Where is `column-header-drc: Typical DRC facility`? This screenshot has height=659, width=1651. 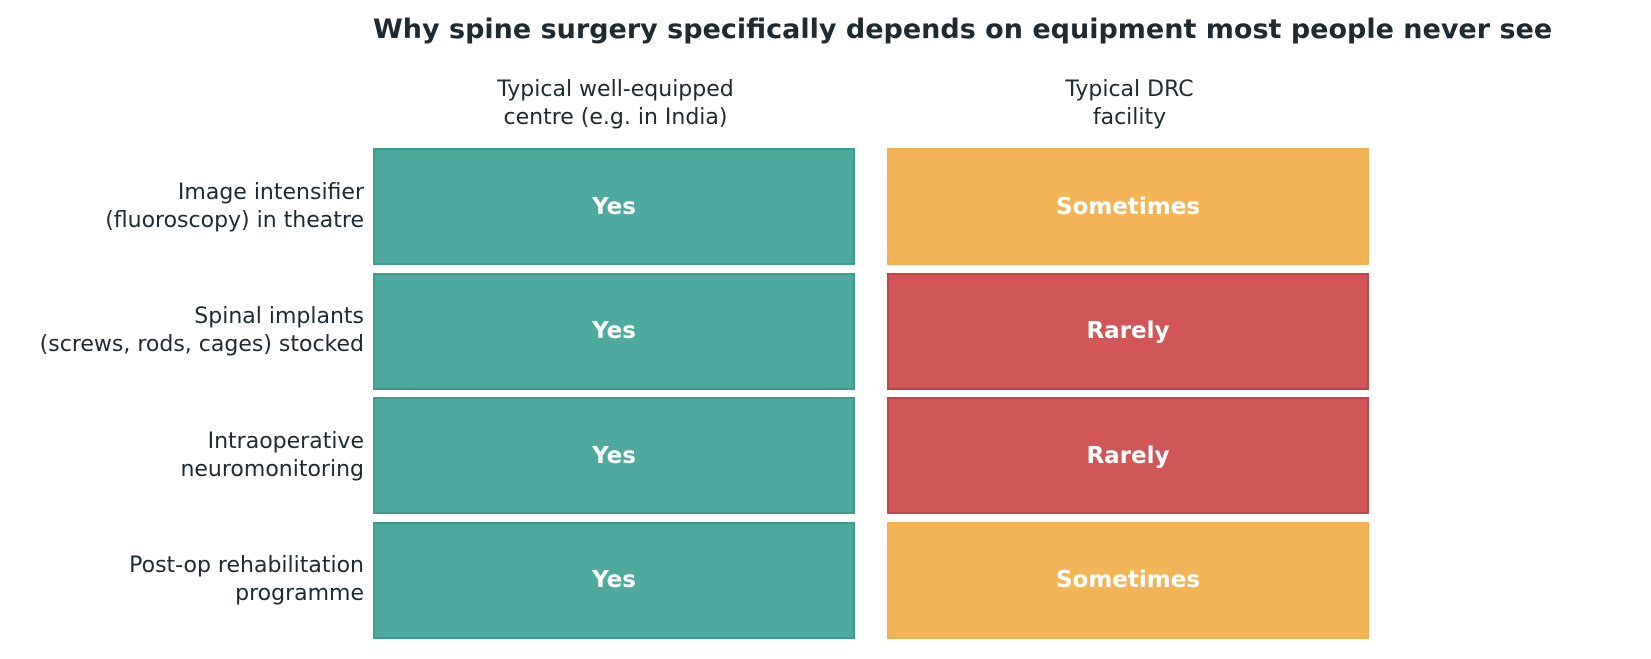 column-header-drc: Typical DRC facility is located at coordinates (1129, 103).